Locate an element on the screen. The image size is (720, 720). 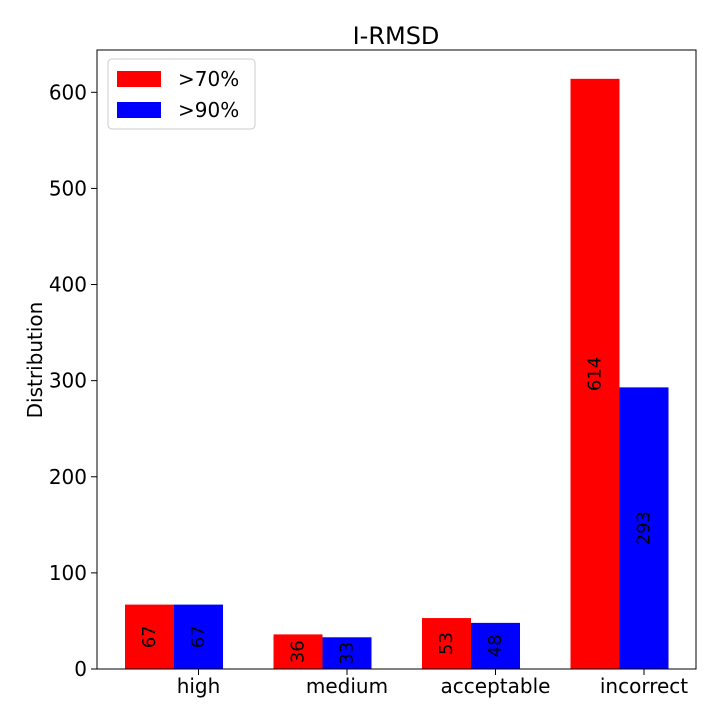
legend-label: >70% is located at coordinates (208, 79).